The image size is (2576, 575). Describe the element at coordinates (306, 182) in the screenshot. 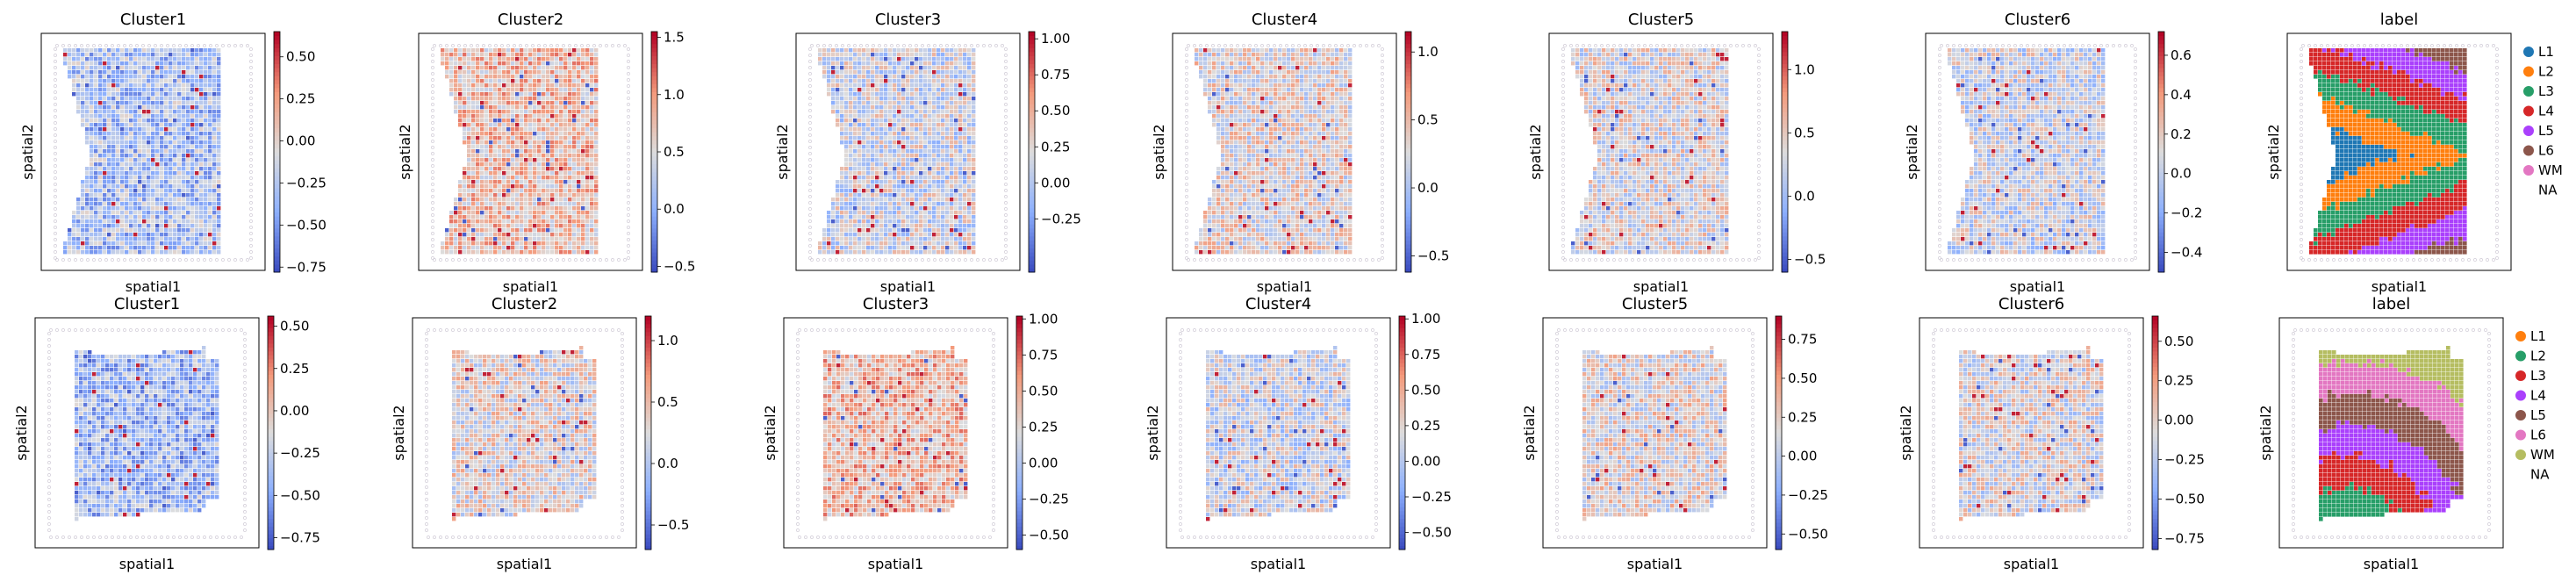

I see `colorbar-tick-label: −0.25` at that location.